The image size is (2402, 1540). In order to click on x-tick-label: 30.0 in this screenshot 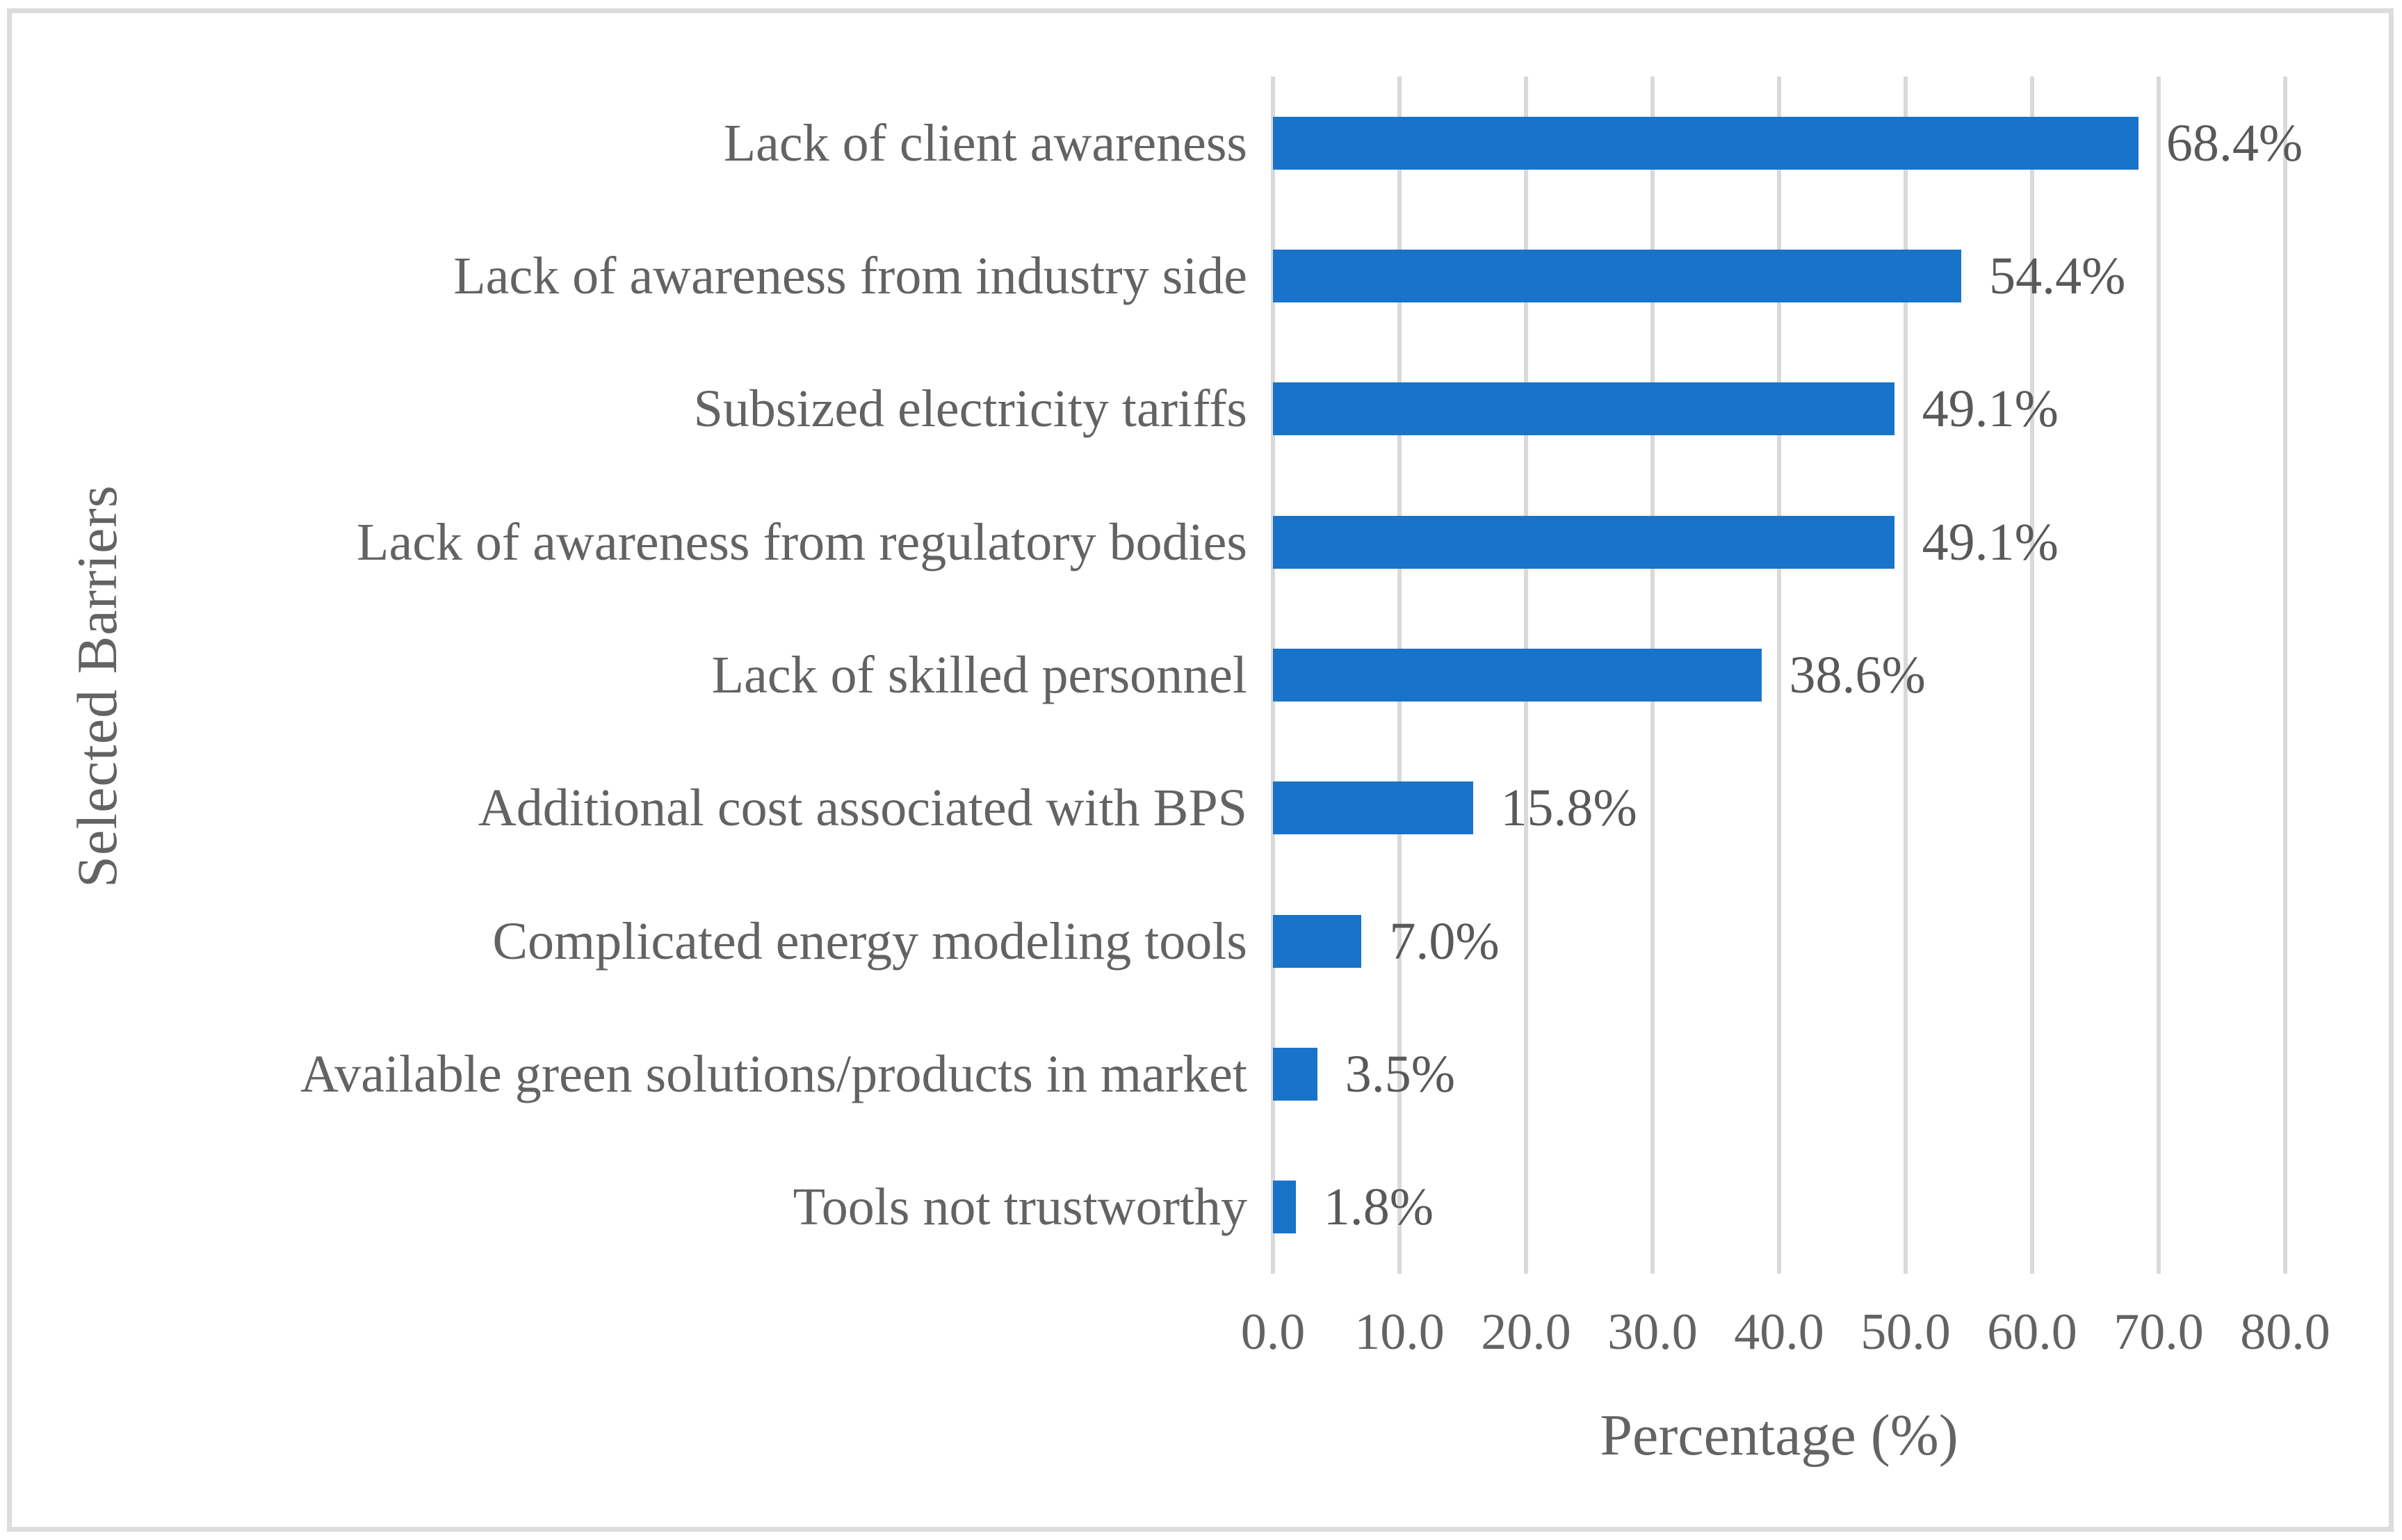, I will do `click(1652, 1332)`.